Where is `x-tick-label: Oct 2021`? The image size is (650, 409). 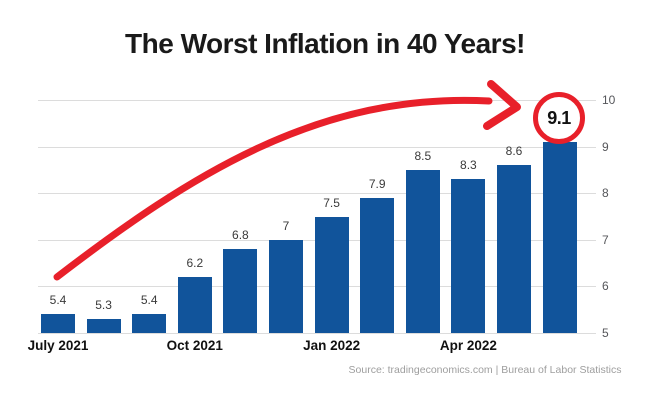 x-tick-label: Oct 2021 is located at coordinates (194, 345).